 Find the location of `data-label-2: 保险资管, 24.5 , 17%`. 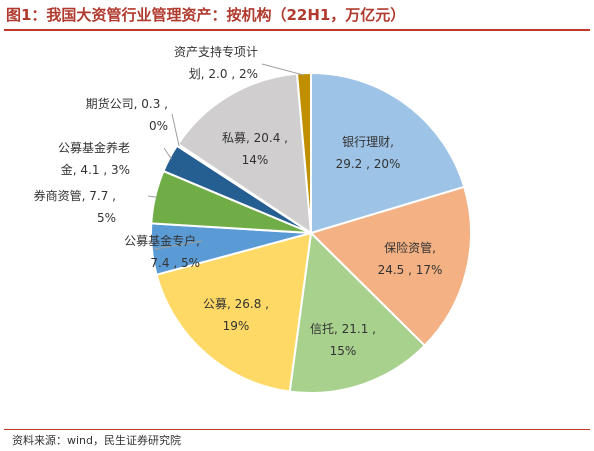

data-label-2: 保险资管, 24.5 , 17% is located at coordinates (410, 258).